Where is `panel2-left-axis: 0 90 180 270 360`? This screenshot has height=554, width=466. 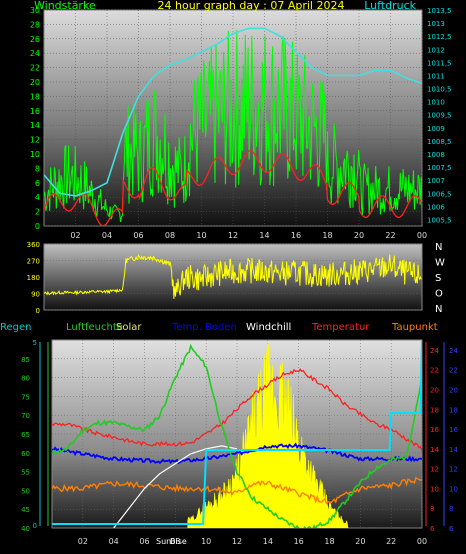
panel2-left-axis: 0 90 180 270 360 is located at coordinates (33, 278).